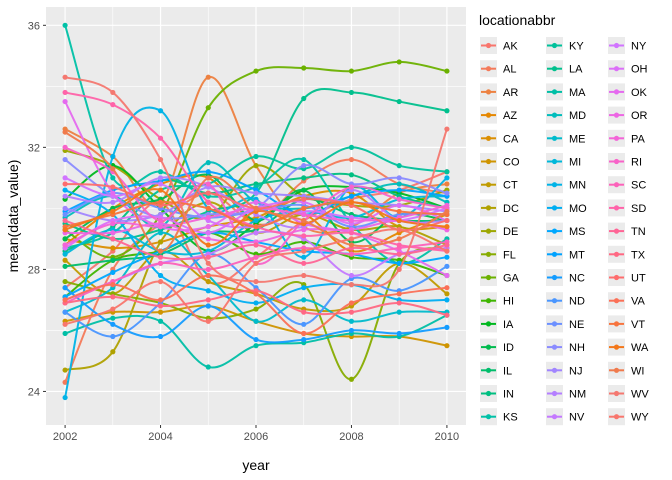 This screenshot has width=672, height=480. Describe the element at coordinates (566, 138) in the screenshot. I see `legend-item-me: ME` at that location.